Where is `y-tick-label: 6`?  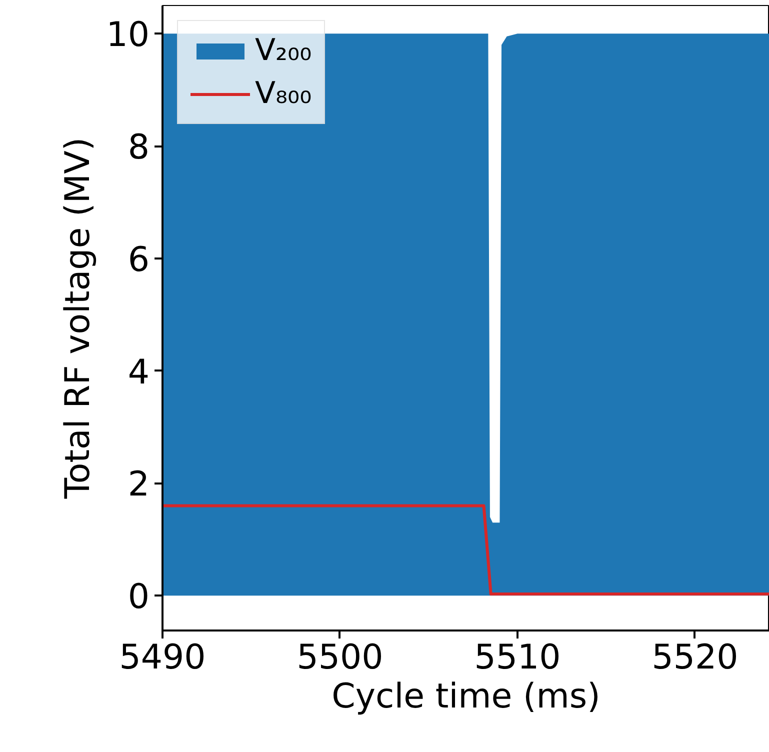
y-tick-label: 6 is located at coordinates (139, 260).